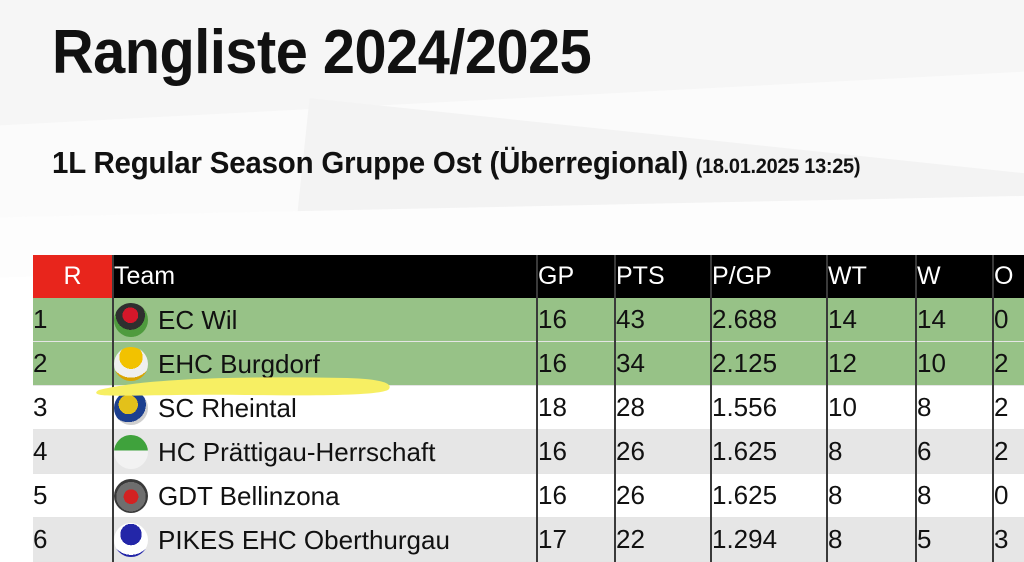 The image size is (1024, 562). I want to click on cell-wt: 10, so click(872, 407).